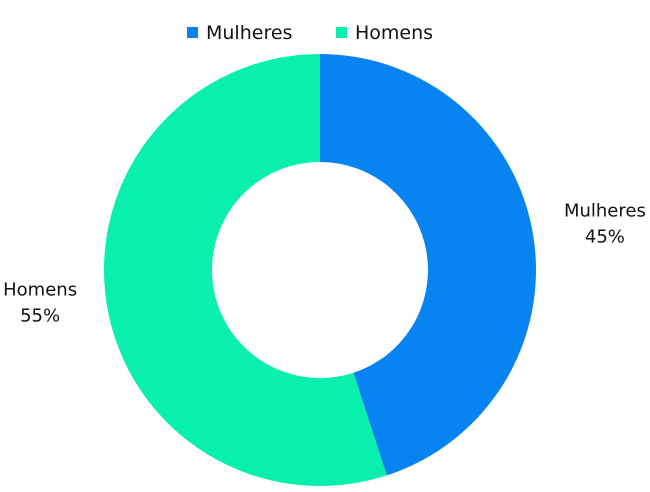  Describe the element at coordinates (310, 33) in the screenshot. I see `legend: Mulheres Homens` at that location.